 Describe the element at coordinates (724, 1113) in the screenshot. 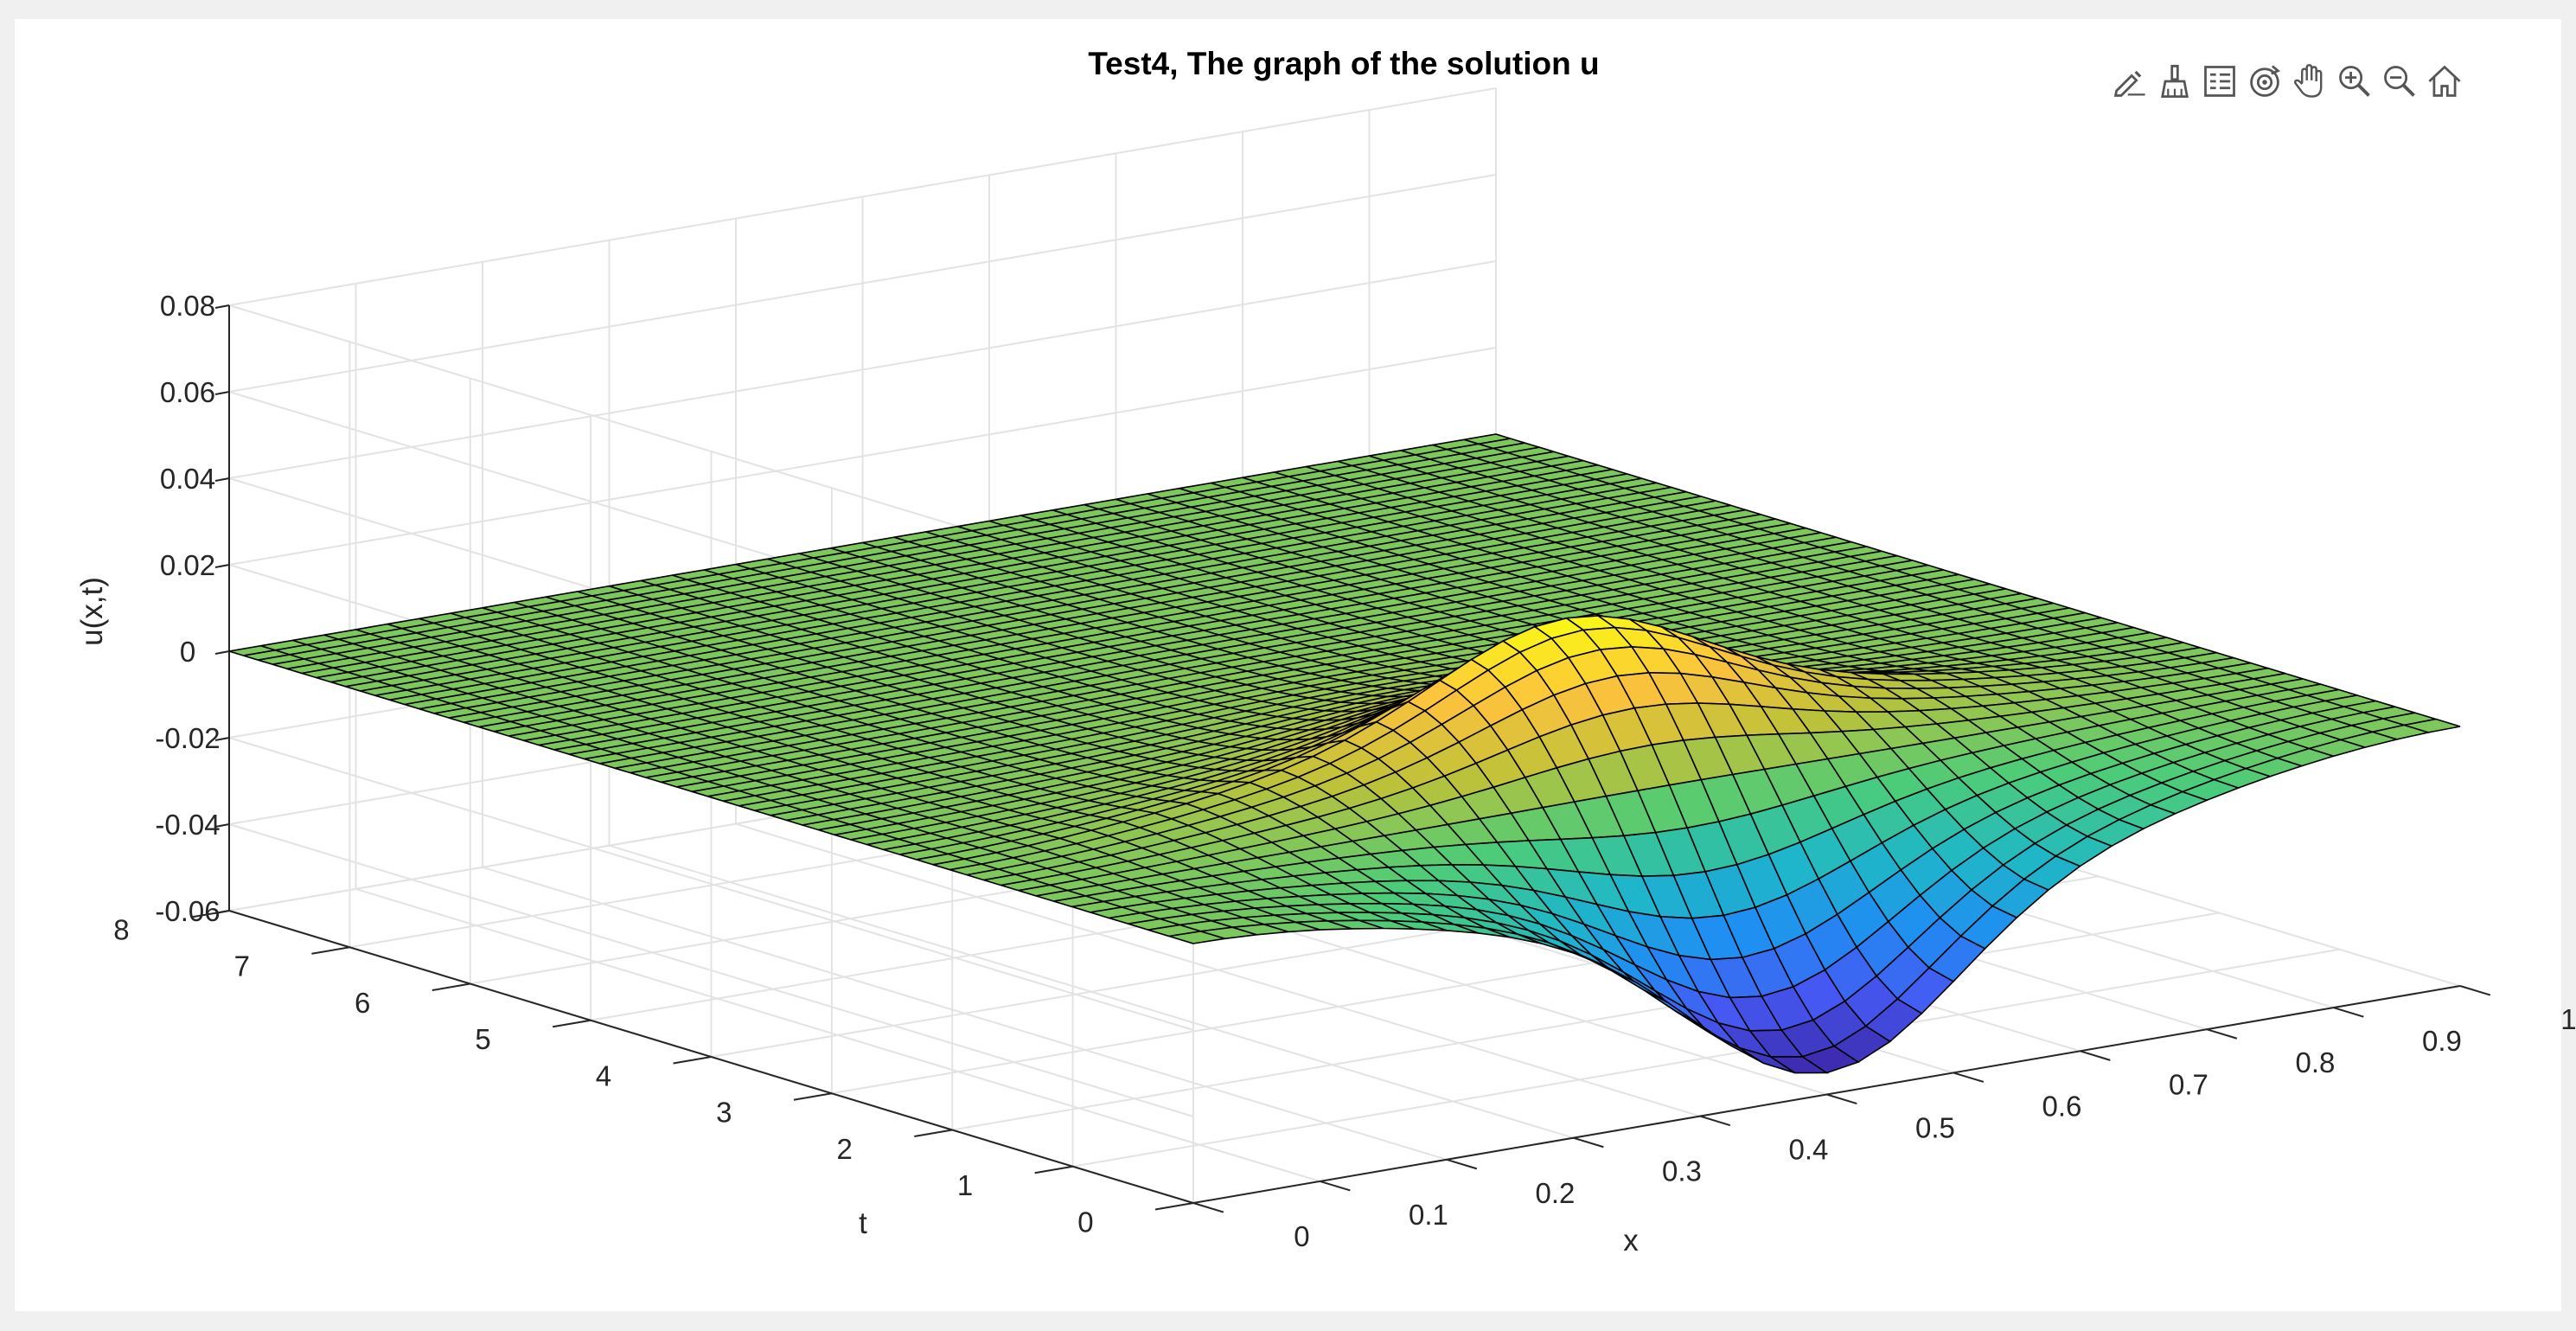

I see `t-tick-label: 3` at that location.